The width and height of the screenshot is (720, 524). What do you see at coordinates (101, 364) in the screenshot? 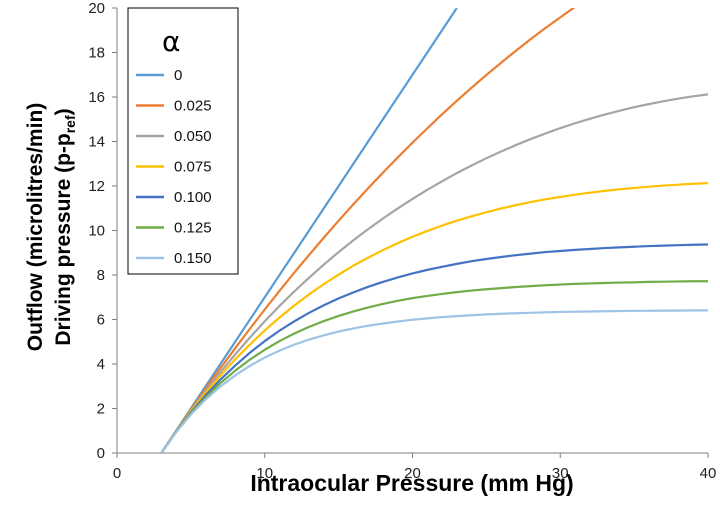
I see `y-tick-label: 4` at bounding box center [101, 364].